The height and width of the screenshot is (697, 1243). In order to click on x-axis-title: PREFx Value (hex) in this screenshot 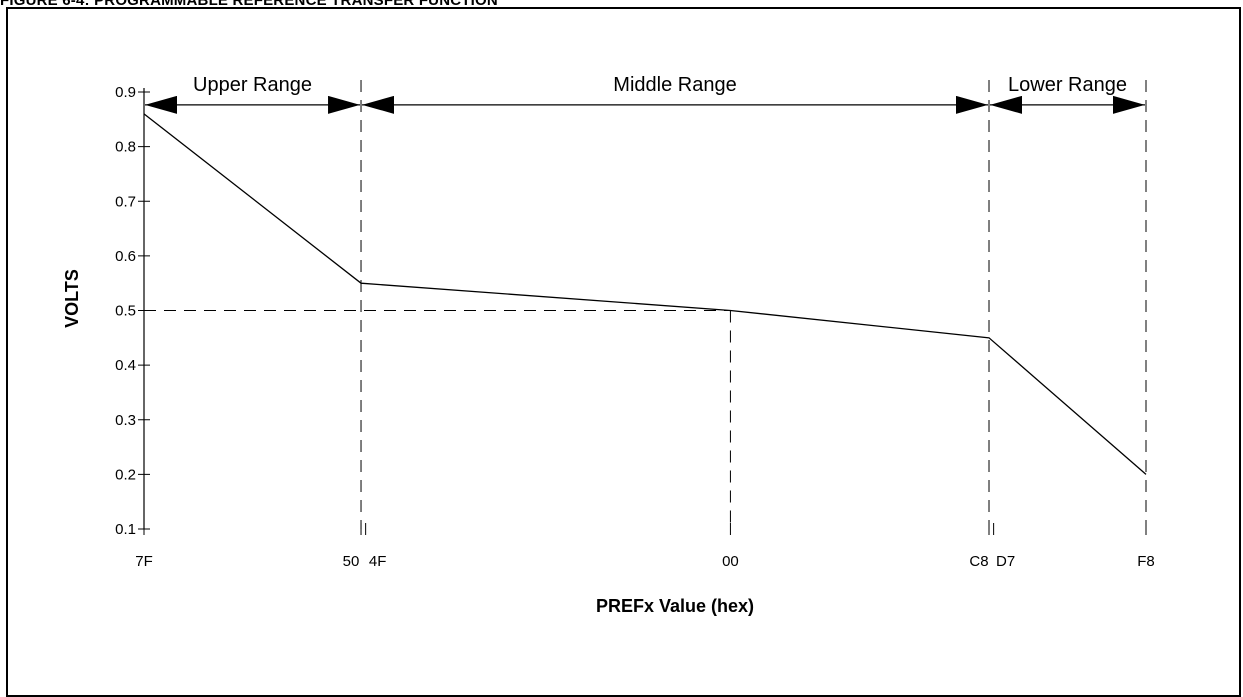, I will do `click(675, 606)`.